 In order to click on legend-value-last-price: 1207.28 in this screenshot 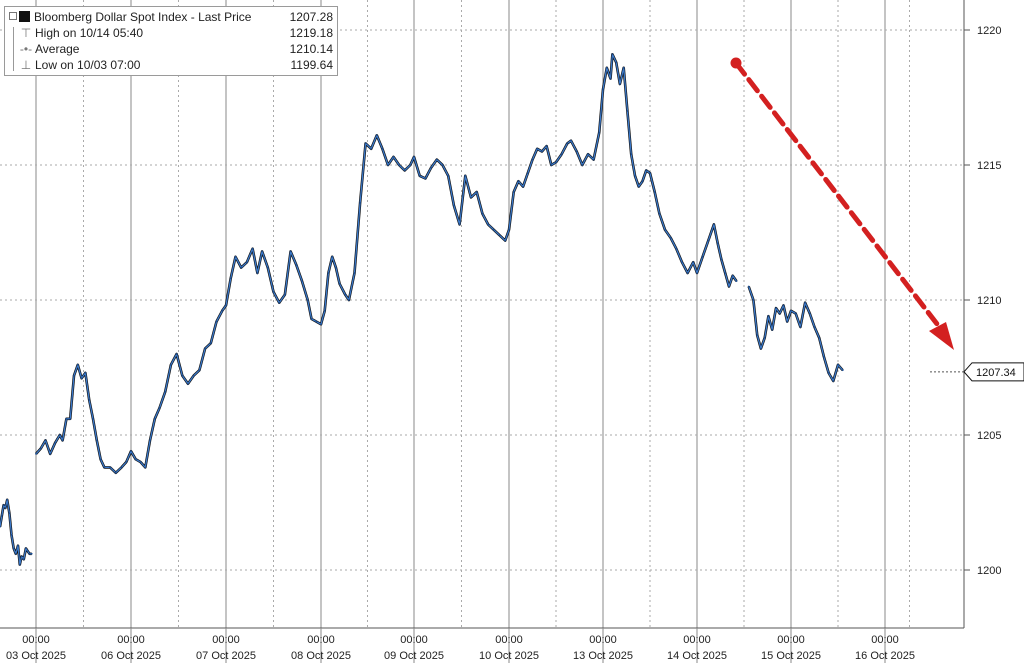, I will do `click(311, 17)`.